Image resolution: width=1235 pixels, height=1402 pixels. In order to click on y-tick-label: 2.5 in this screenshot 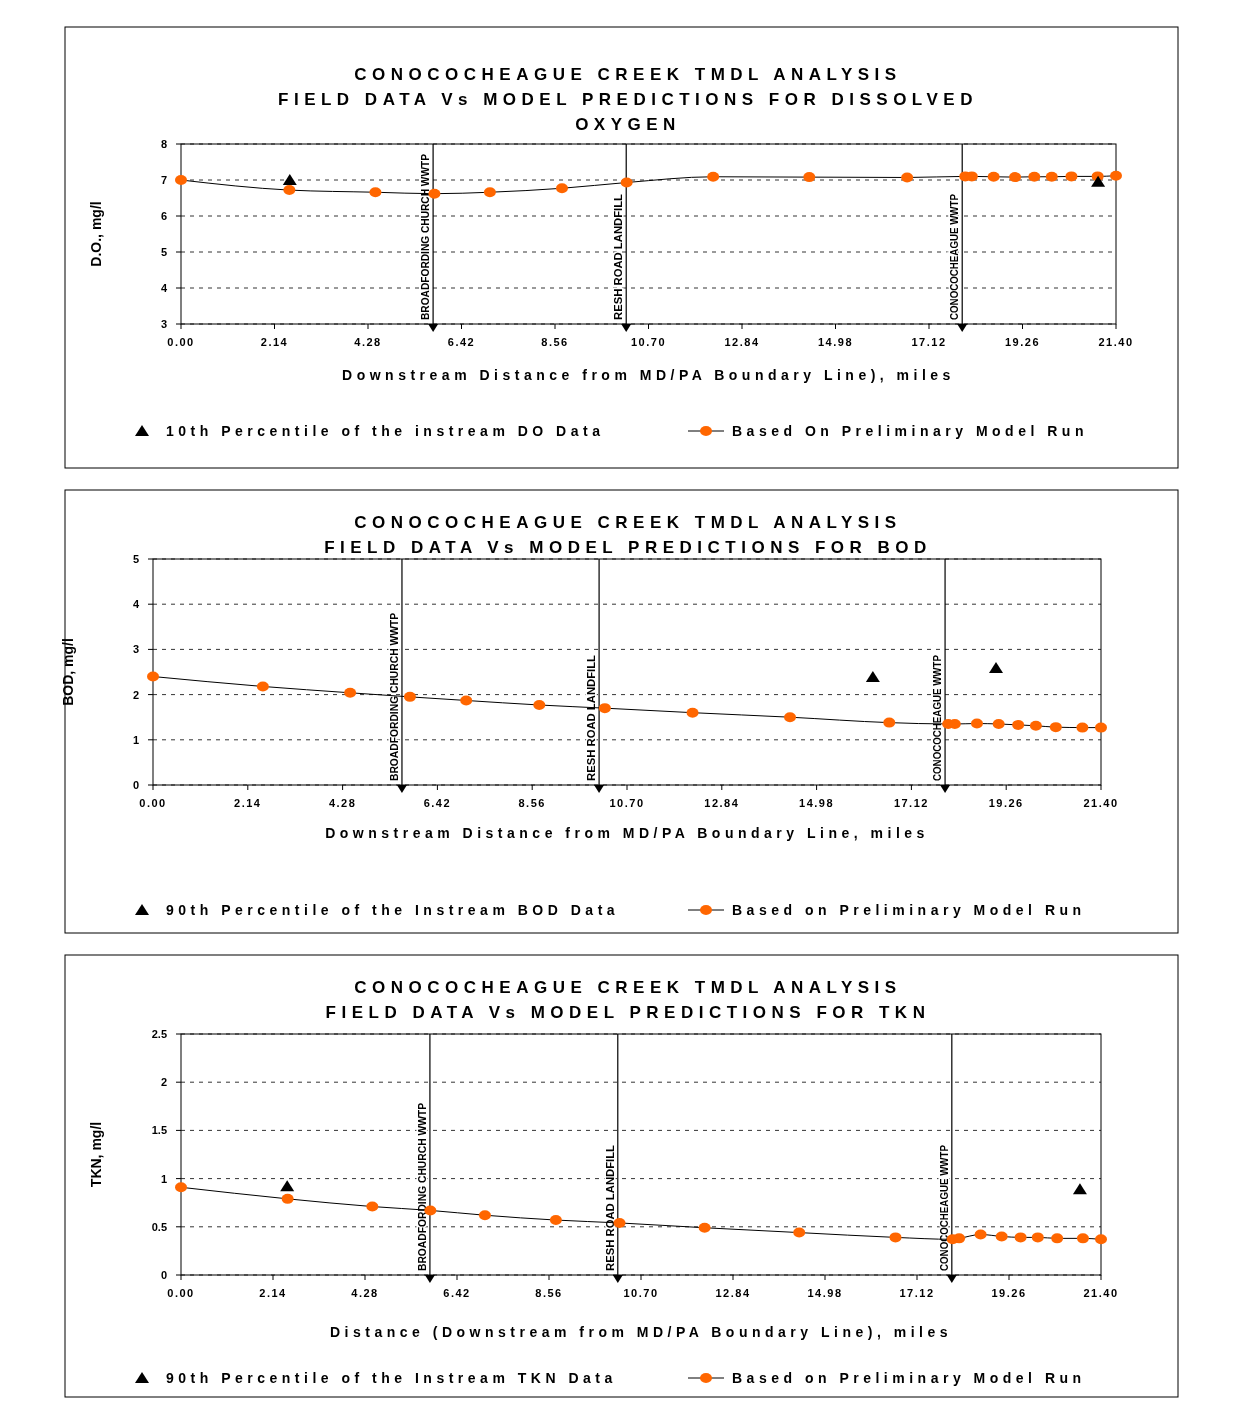, I will do `click(159, 1034)`.